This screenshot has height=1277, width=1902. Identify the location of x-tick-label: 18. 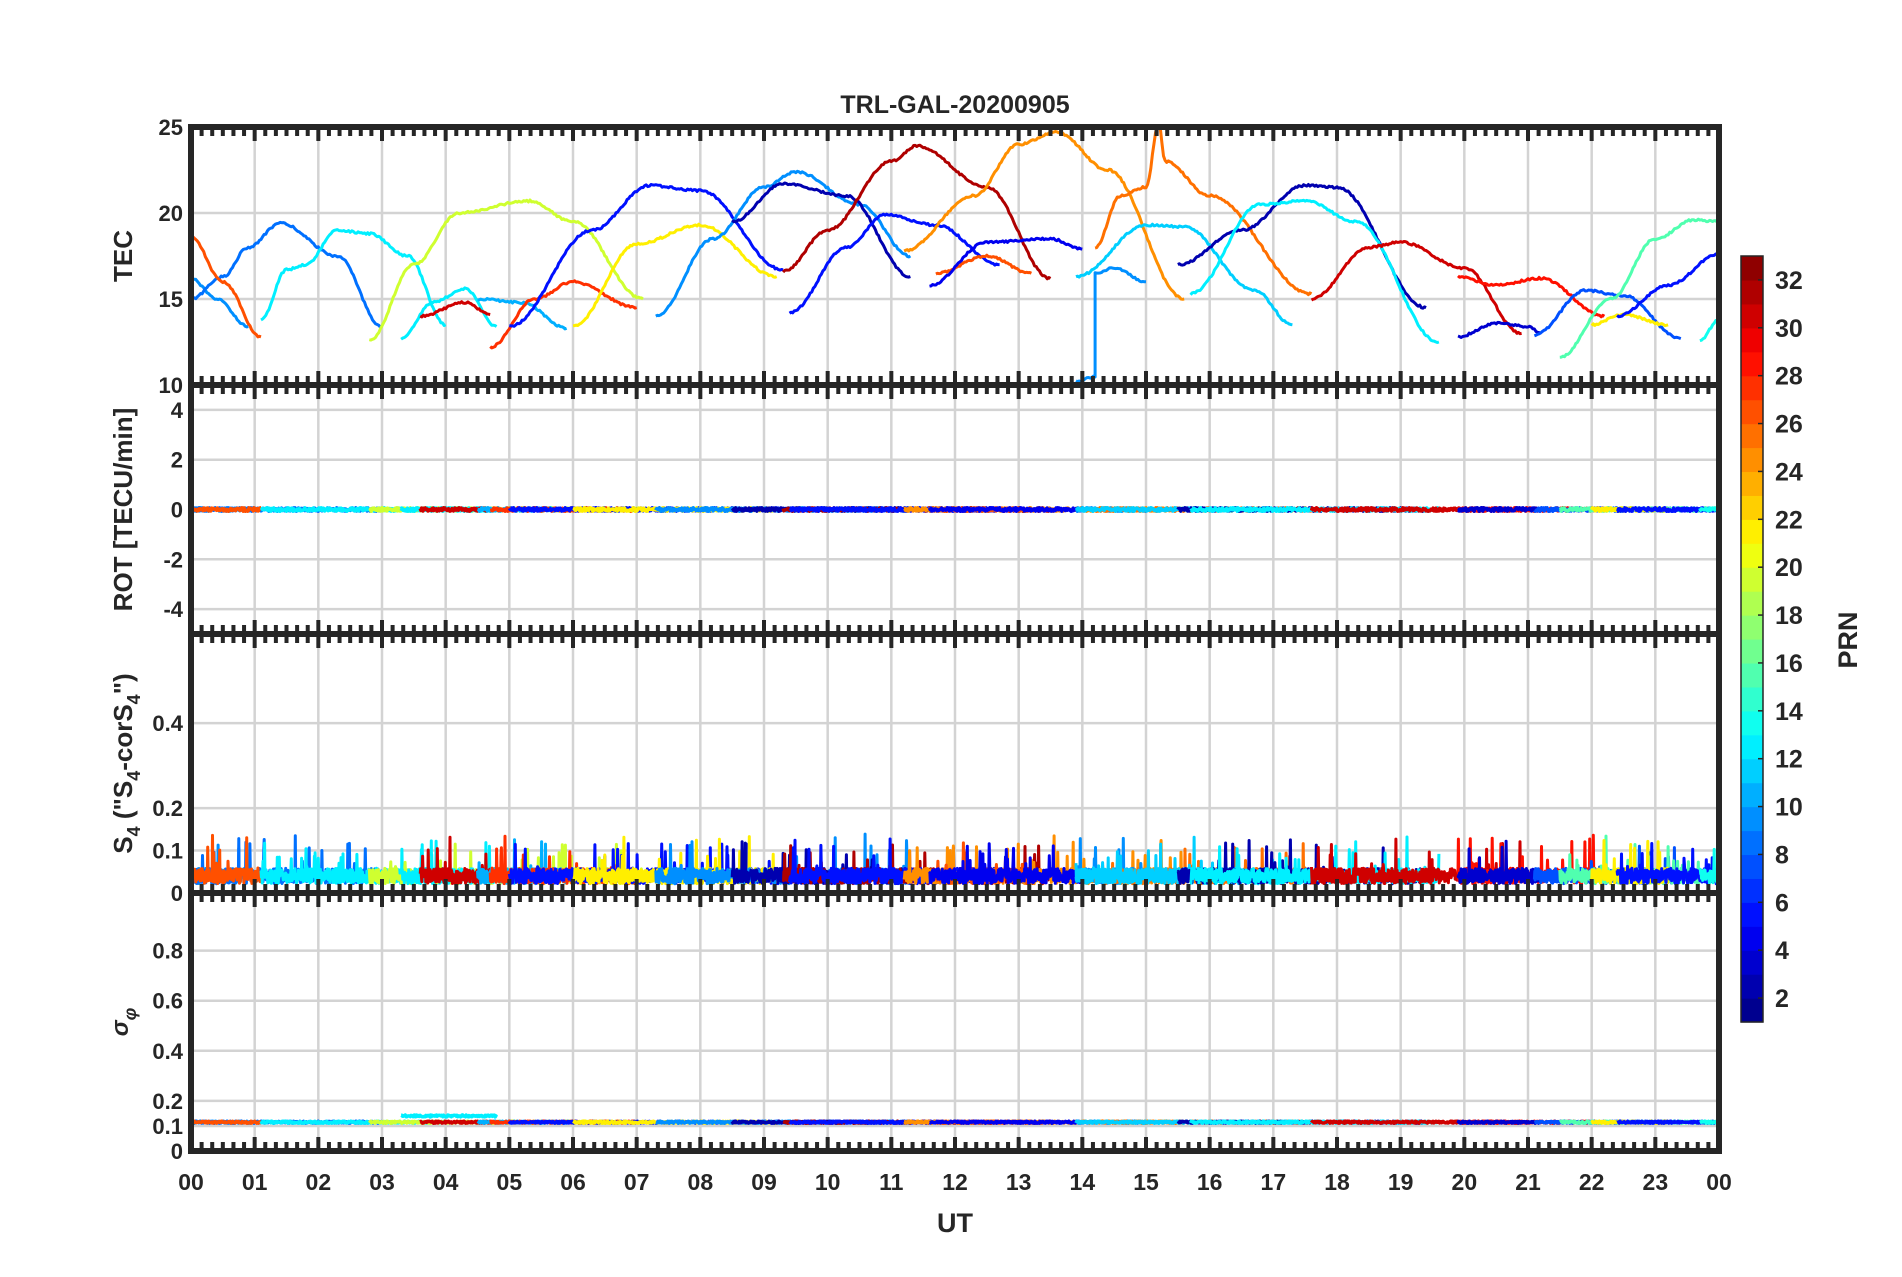
(1337, 1182).